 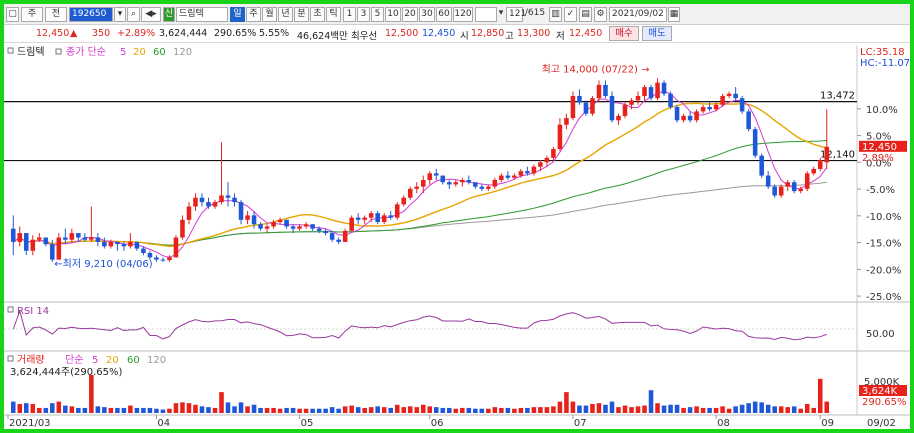 What do you see at coordinates (883, 244) in the screenshot?
I see `pct-tick-label: -15.0%` at bounding box center [883, 244].